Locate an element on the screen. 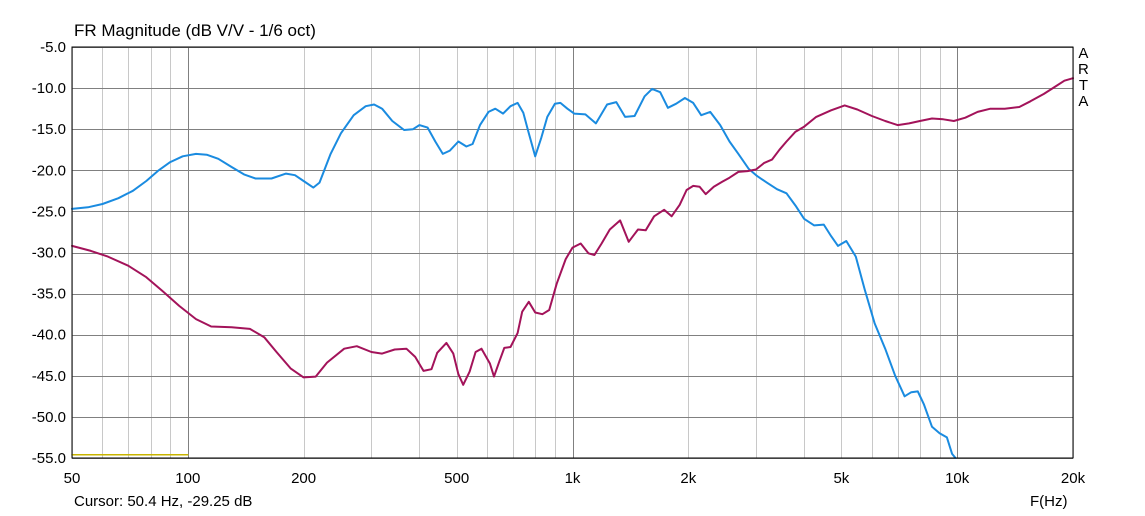 The width and height of the screenshot is (1145, 516). y-tick-label: -10.0 is located at coordinates (49, 88).